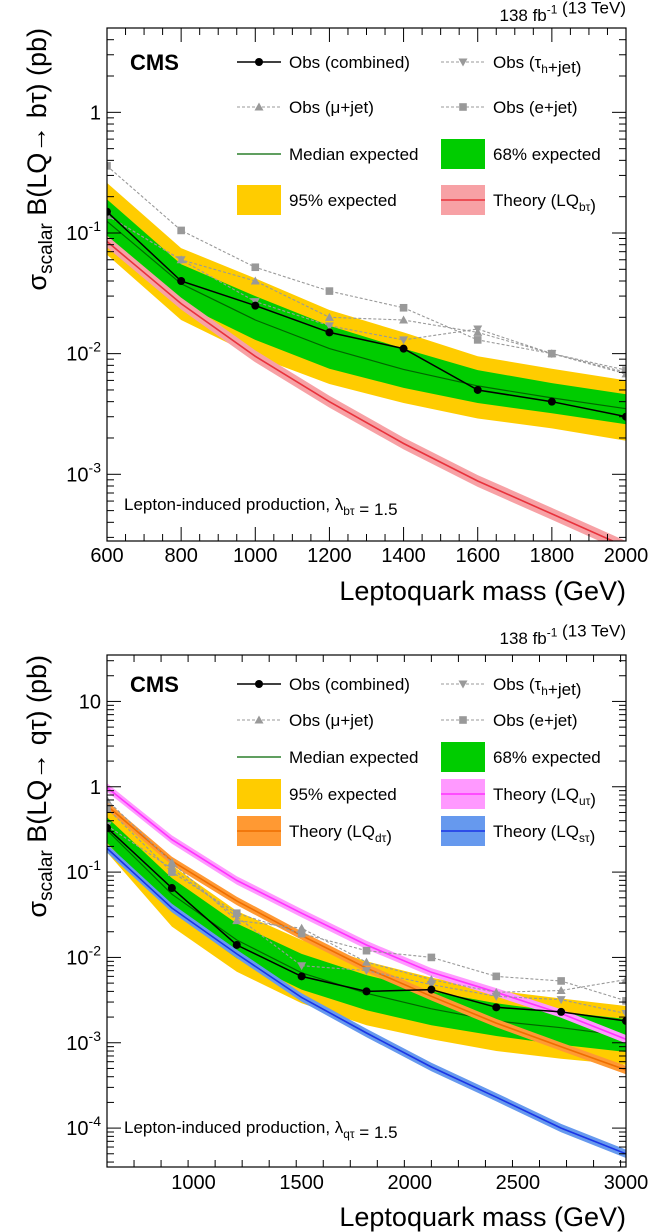 This screenshot has width=649, height=1232. Describe the element at coordinates (261, 507) in the screenshot. I see `annotation-text: Lepton-induced production, λbτ = 1.5` at that location.